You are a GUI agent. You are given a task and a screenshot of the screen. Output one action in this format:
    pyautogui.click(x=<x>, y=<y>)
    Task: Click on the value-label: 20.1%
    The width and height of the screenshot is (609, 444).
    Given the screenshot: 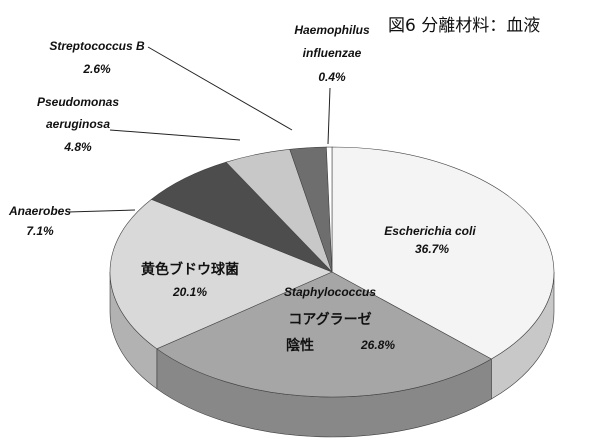 What is the action you would take?
    pyautogui.click(x=189, y=292)
    